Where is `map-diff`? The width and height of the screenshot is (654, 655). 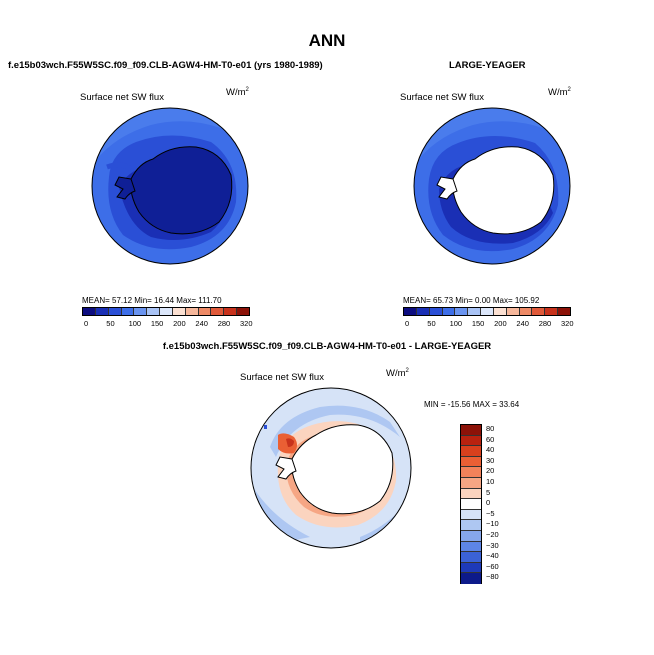 map-diff is located at coordinates (331, 468).